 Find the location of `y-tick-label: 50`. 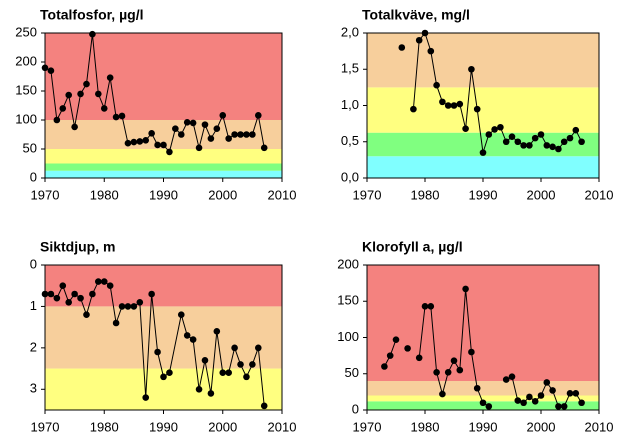

y-tick-label: 50 is located at coordinates (352, 372).